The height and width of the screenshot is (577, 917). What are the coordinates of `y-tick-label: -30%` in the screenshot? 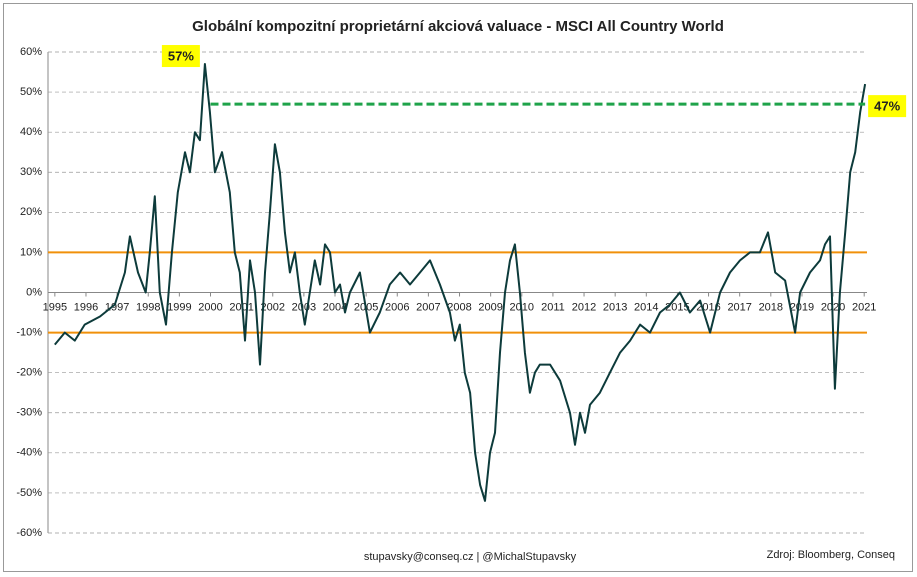 It's located at (29, 413).